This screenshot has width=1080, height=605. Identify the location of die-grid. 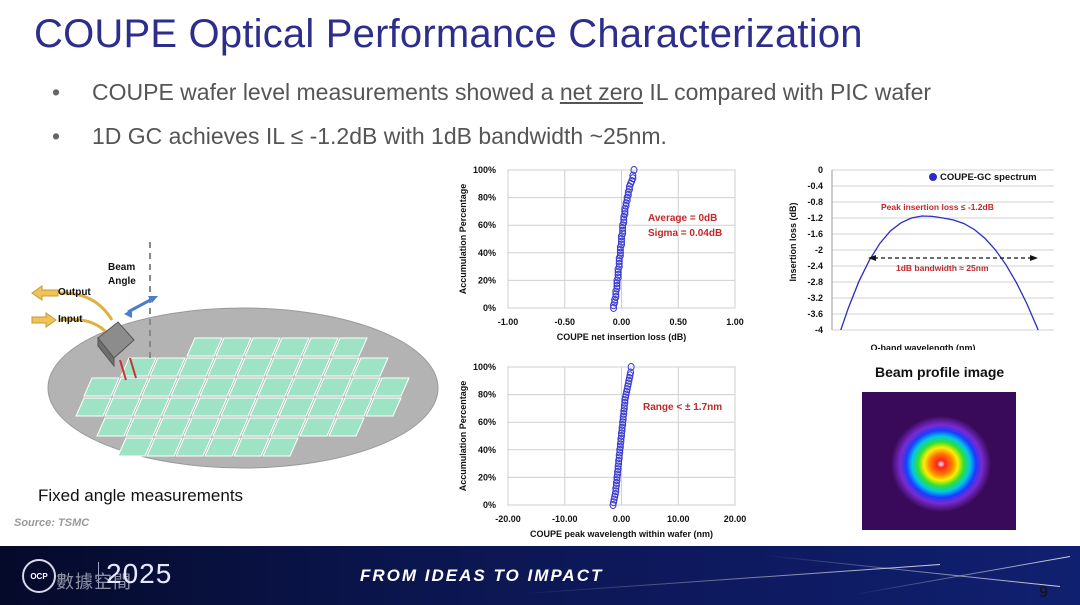
(242, 397).